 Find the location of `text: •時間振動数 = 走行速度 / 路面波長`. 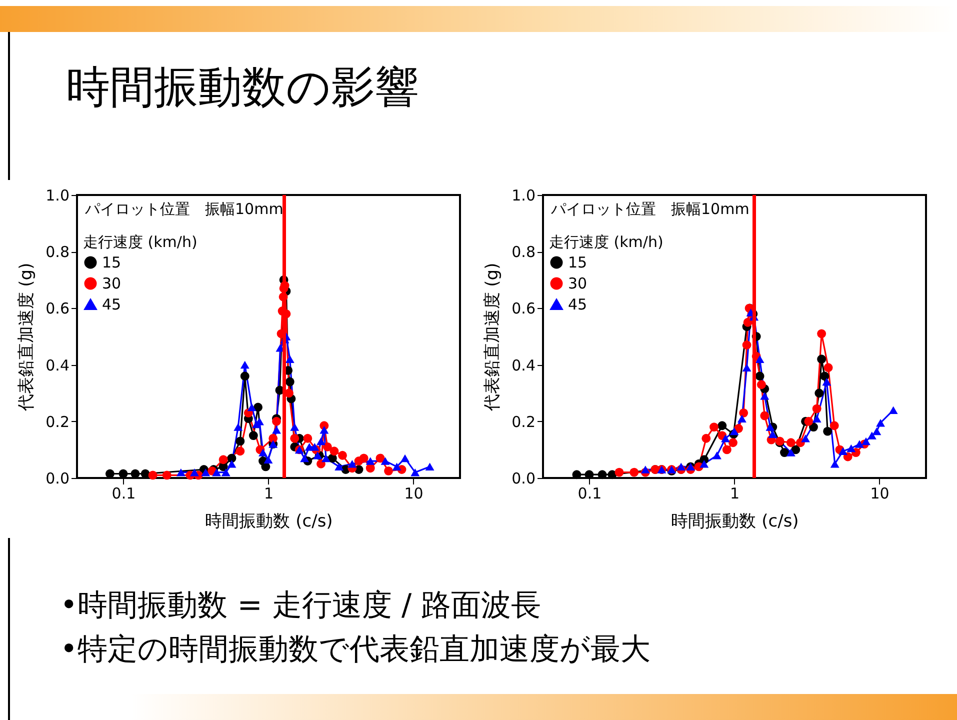

text: •時間振動数 = 走行速度 / 路面波長 is located at coordinates (301, 606).